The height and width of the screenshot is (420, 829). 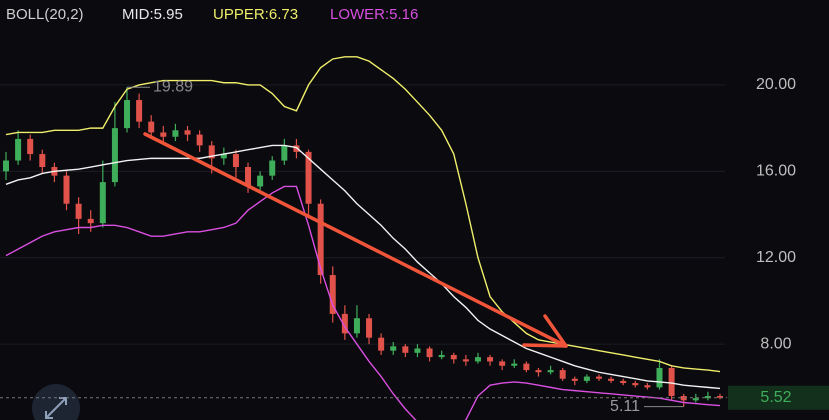 I want to click on y-tick-label: 8.00, so click(x=775, y=343).